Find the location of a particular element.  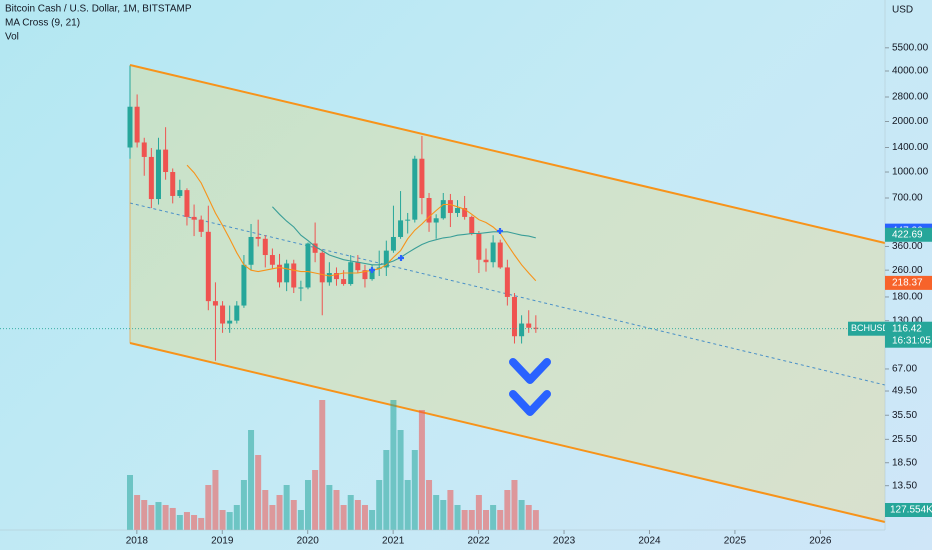

x-tick-label: 2023 is located at coordinates (564, 541).